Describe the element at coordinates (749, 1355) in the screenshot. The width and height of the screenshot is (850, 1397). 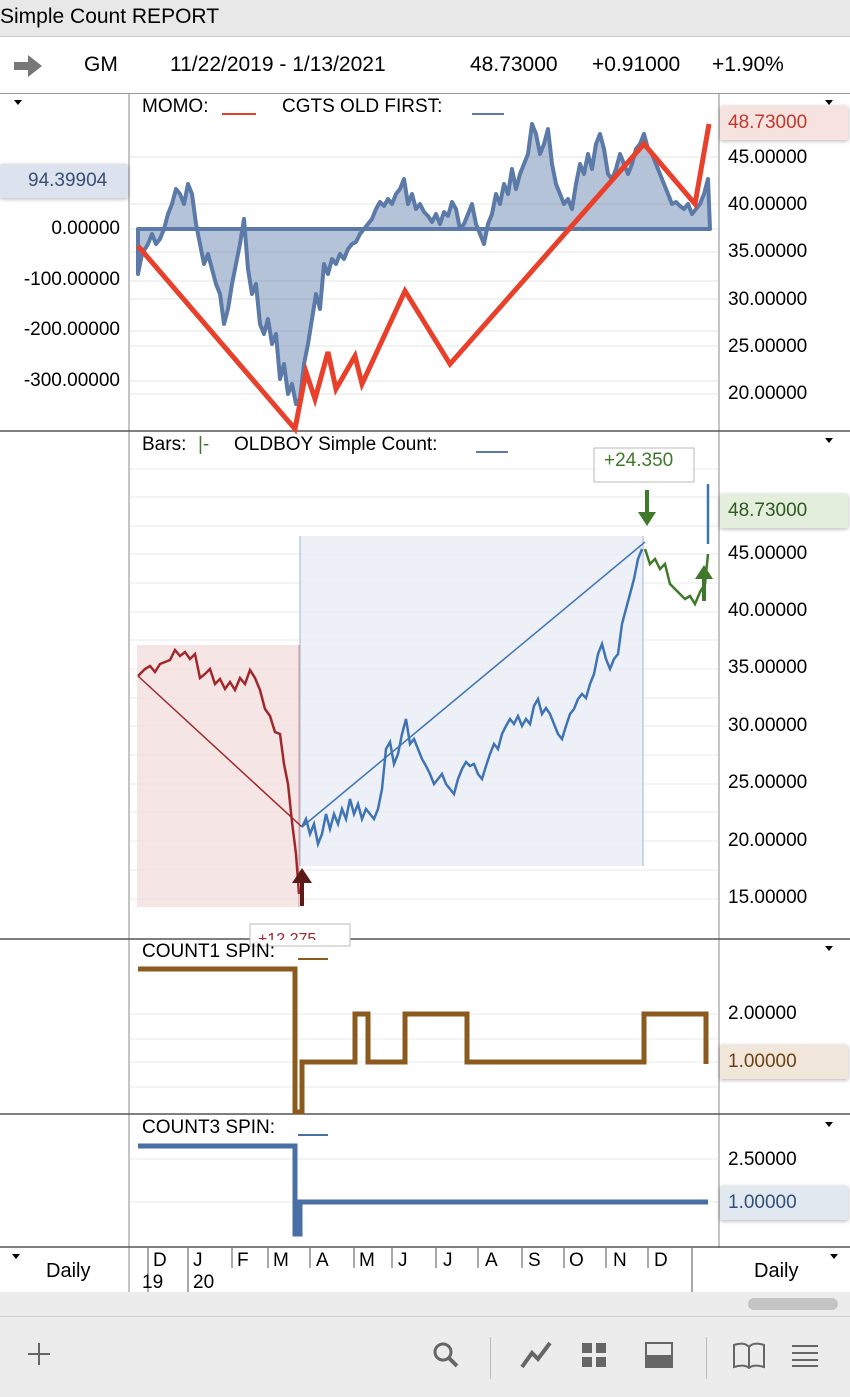
I see `book-icon` at that location.